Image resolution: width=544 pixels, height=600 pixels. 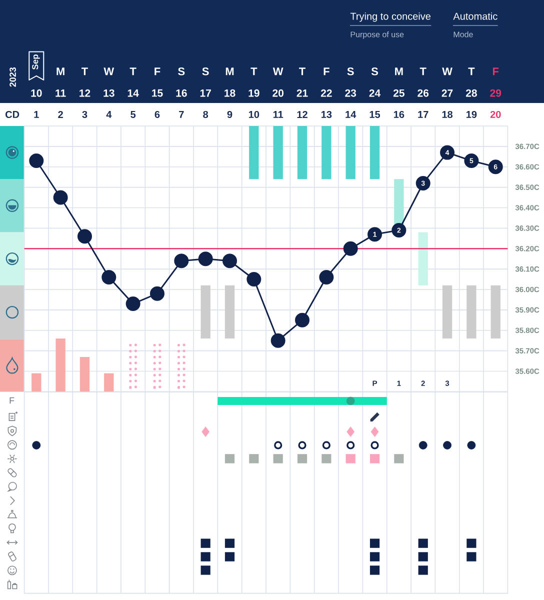 What do you see at coordinates (181, 114) in the screenshot?
I see `x-tick-label: 7` at bounding box center [181, 114].